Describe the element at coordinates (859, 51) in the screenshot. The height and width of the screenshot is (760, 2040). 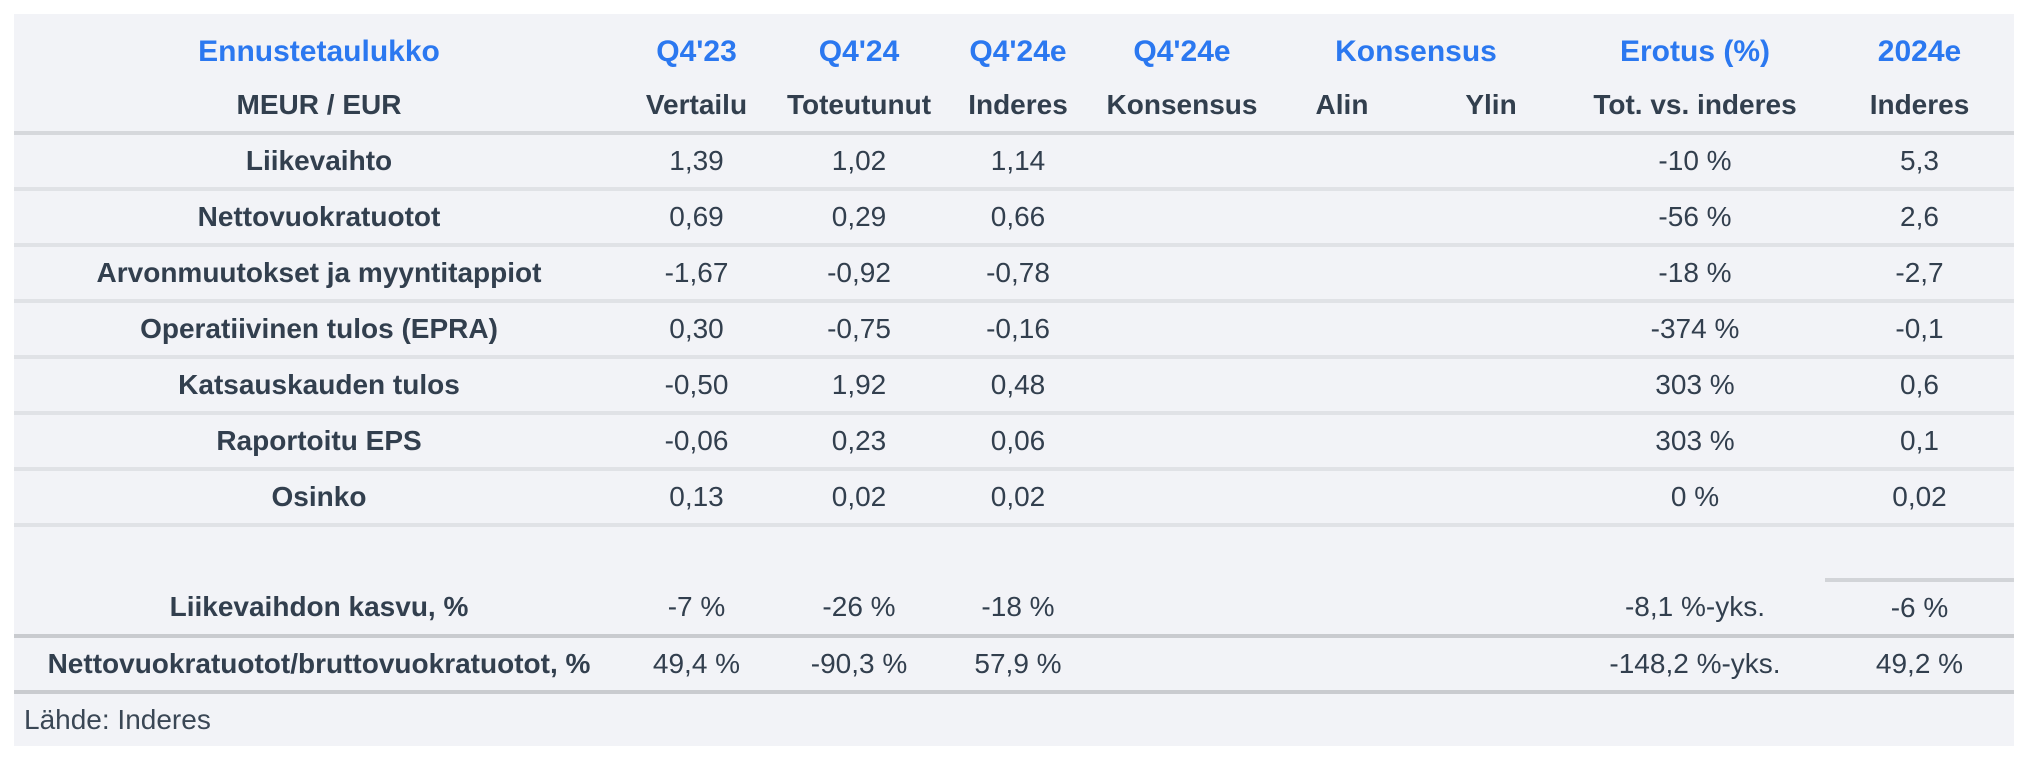
I see `column-header-q424: Q4'24` at that location.